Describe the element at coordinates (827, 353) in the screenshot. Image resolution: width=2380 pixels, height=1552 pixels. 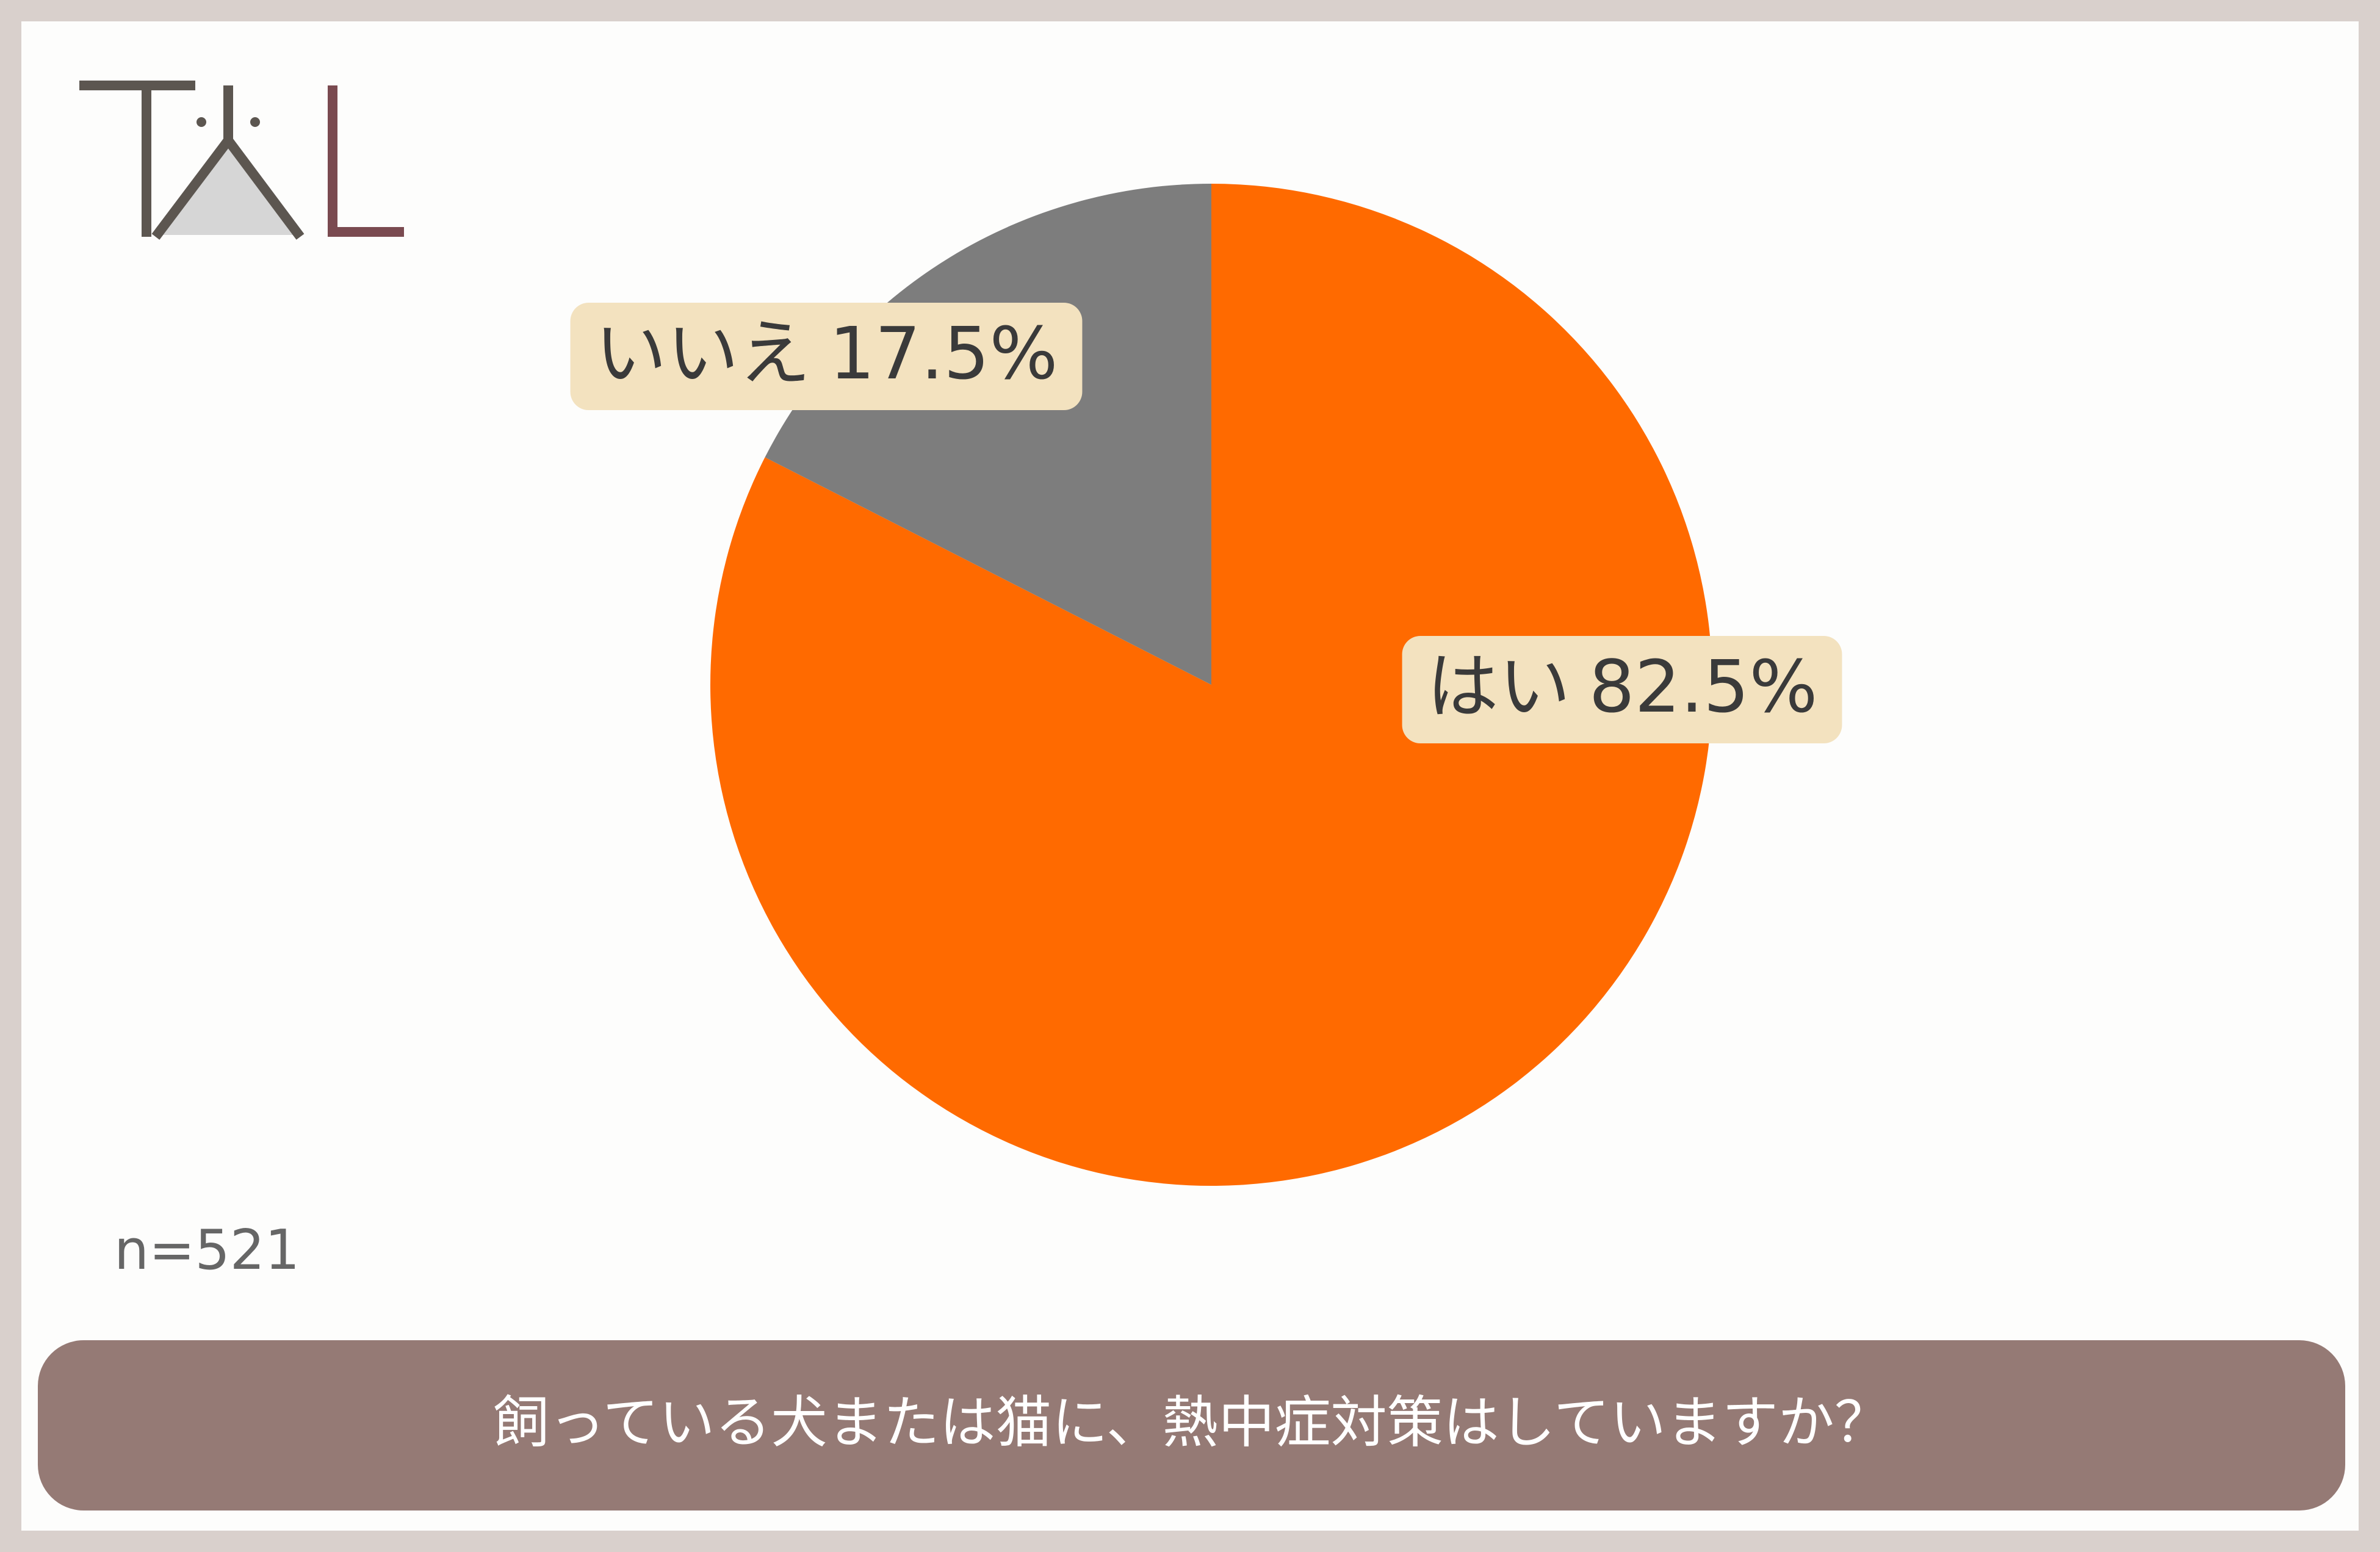
I see `slice-label: いいえ 17.5%` at that location.